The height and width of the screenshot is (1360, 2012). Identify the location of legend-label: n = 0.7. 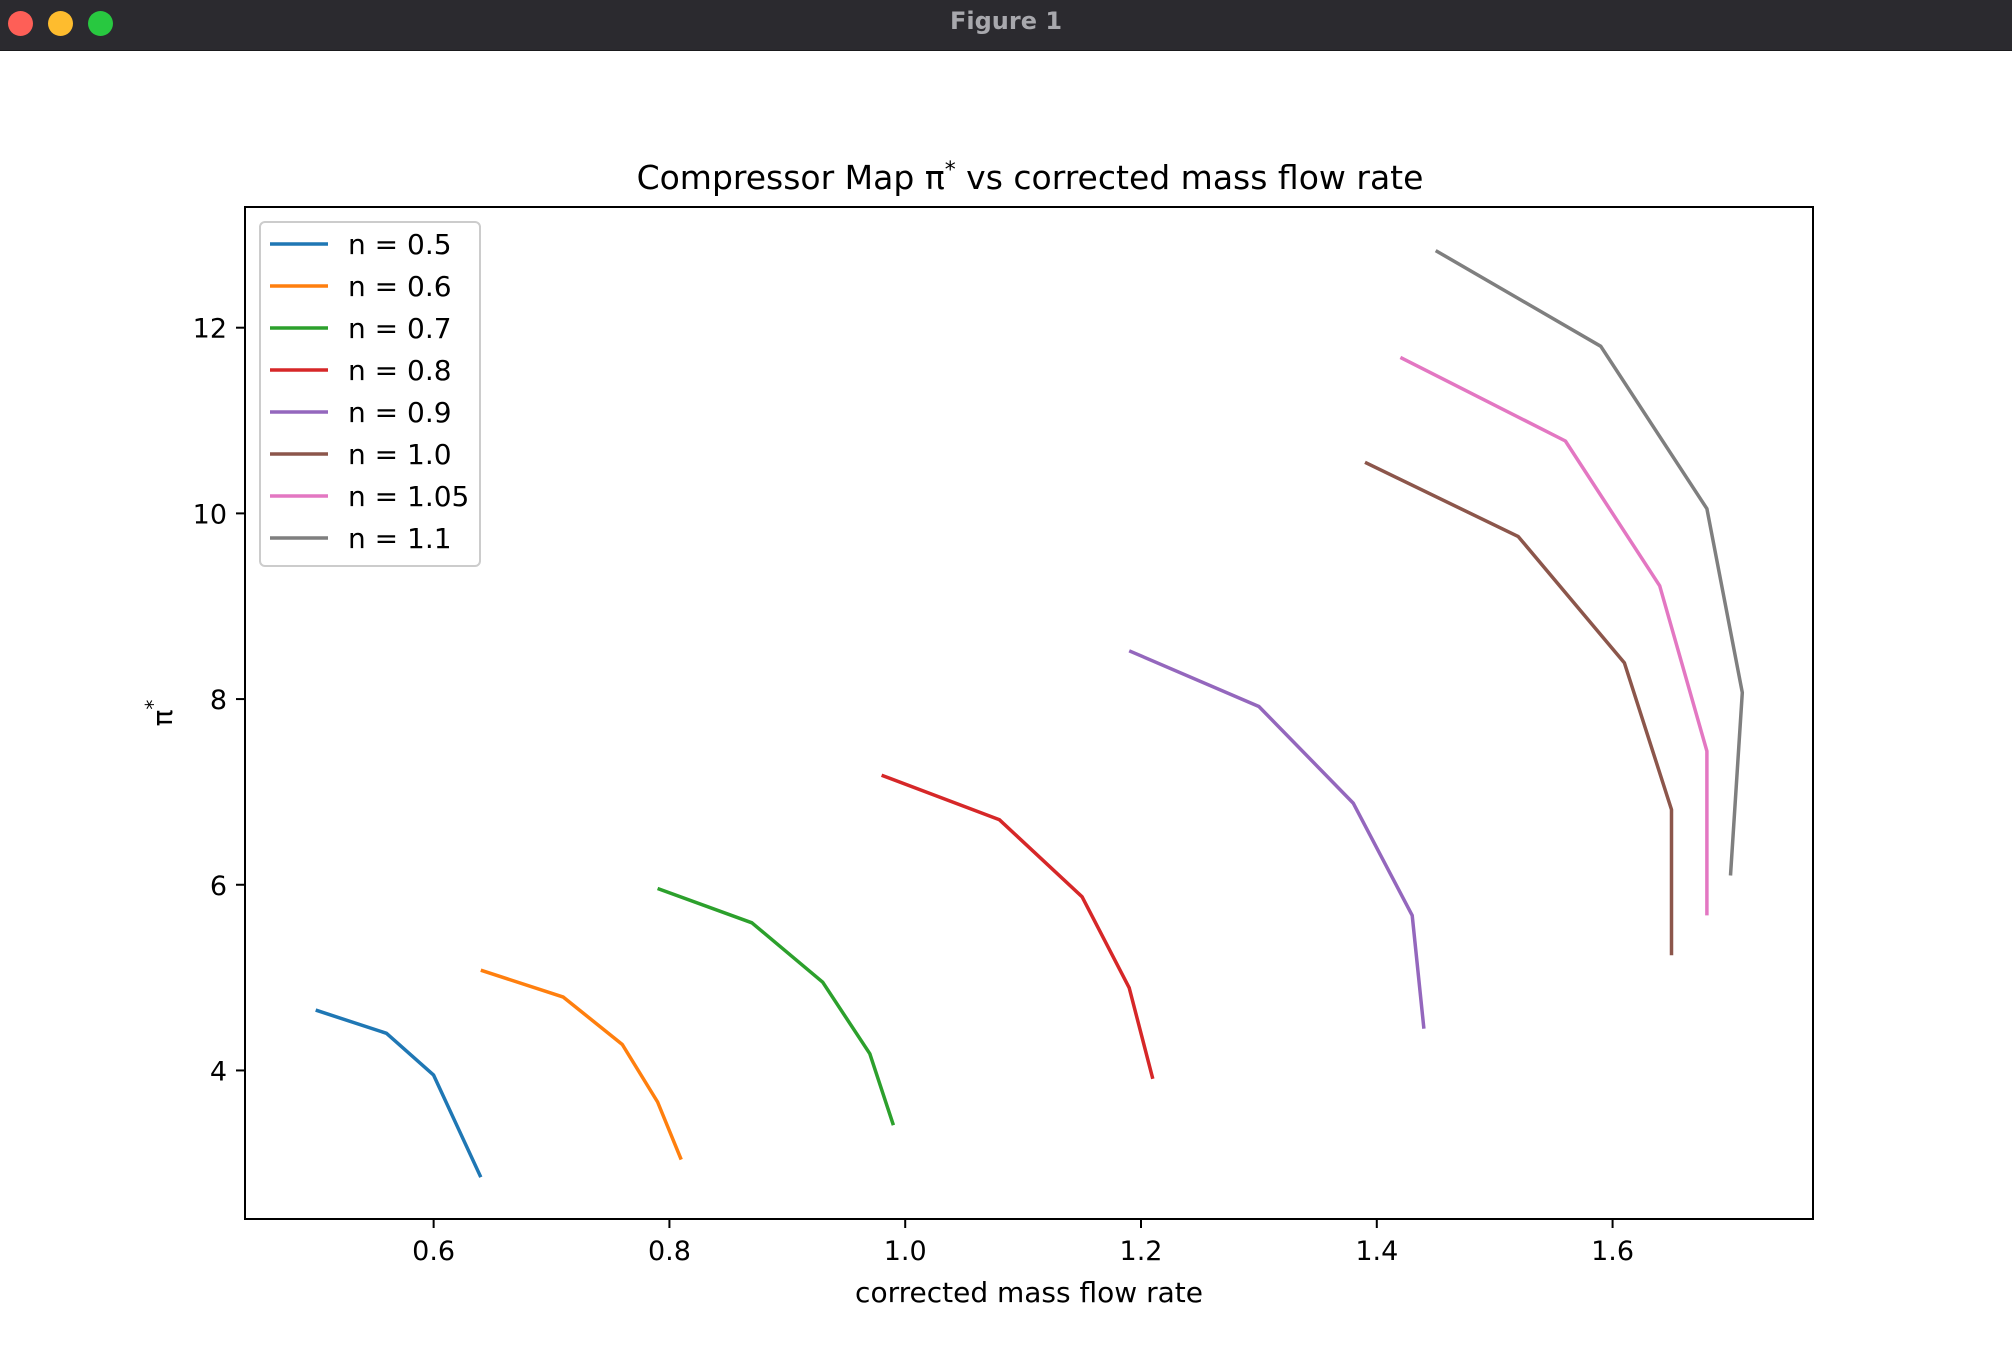
(400, 328).